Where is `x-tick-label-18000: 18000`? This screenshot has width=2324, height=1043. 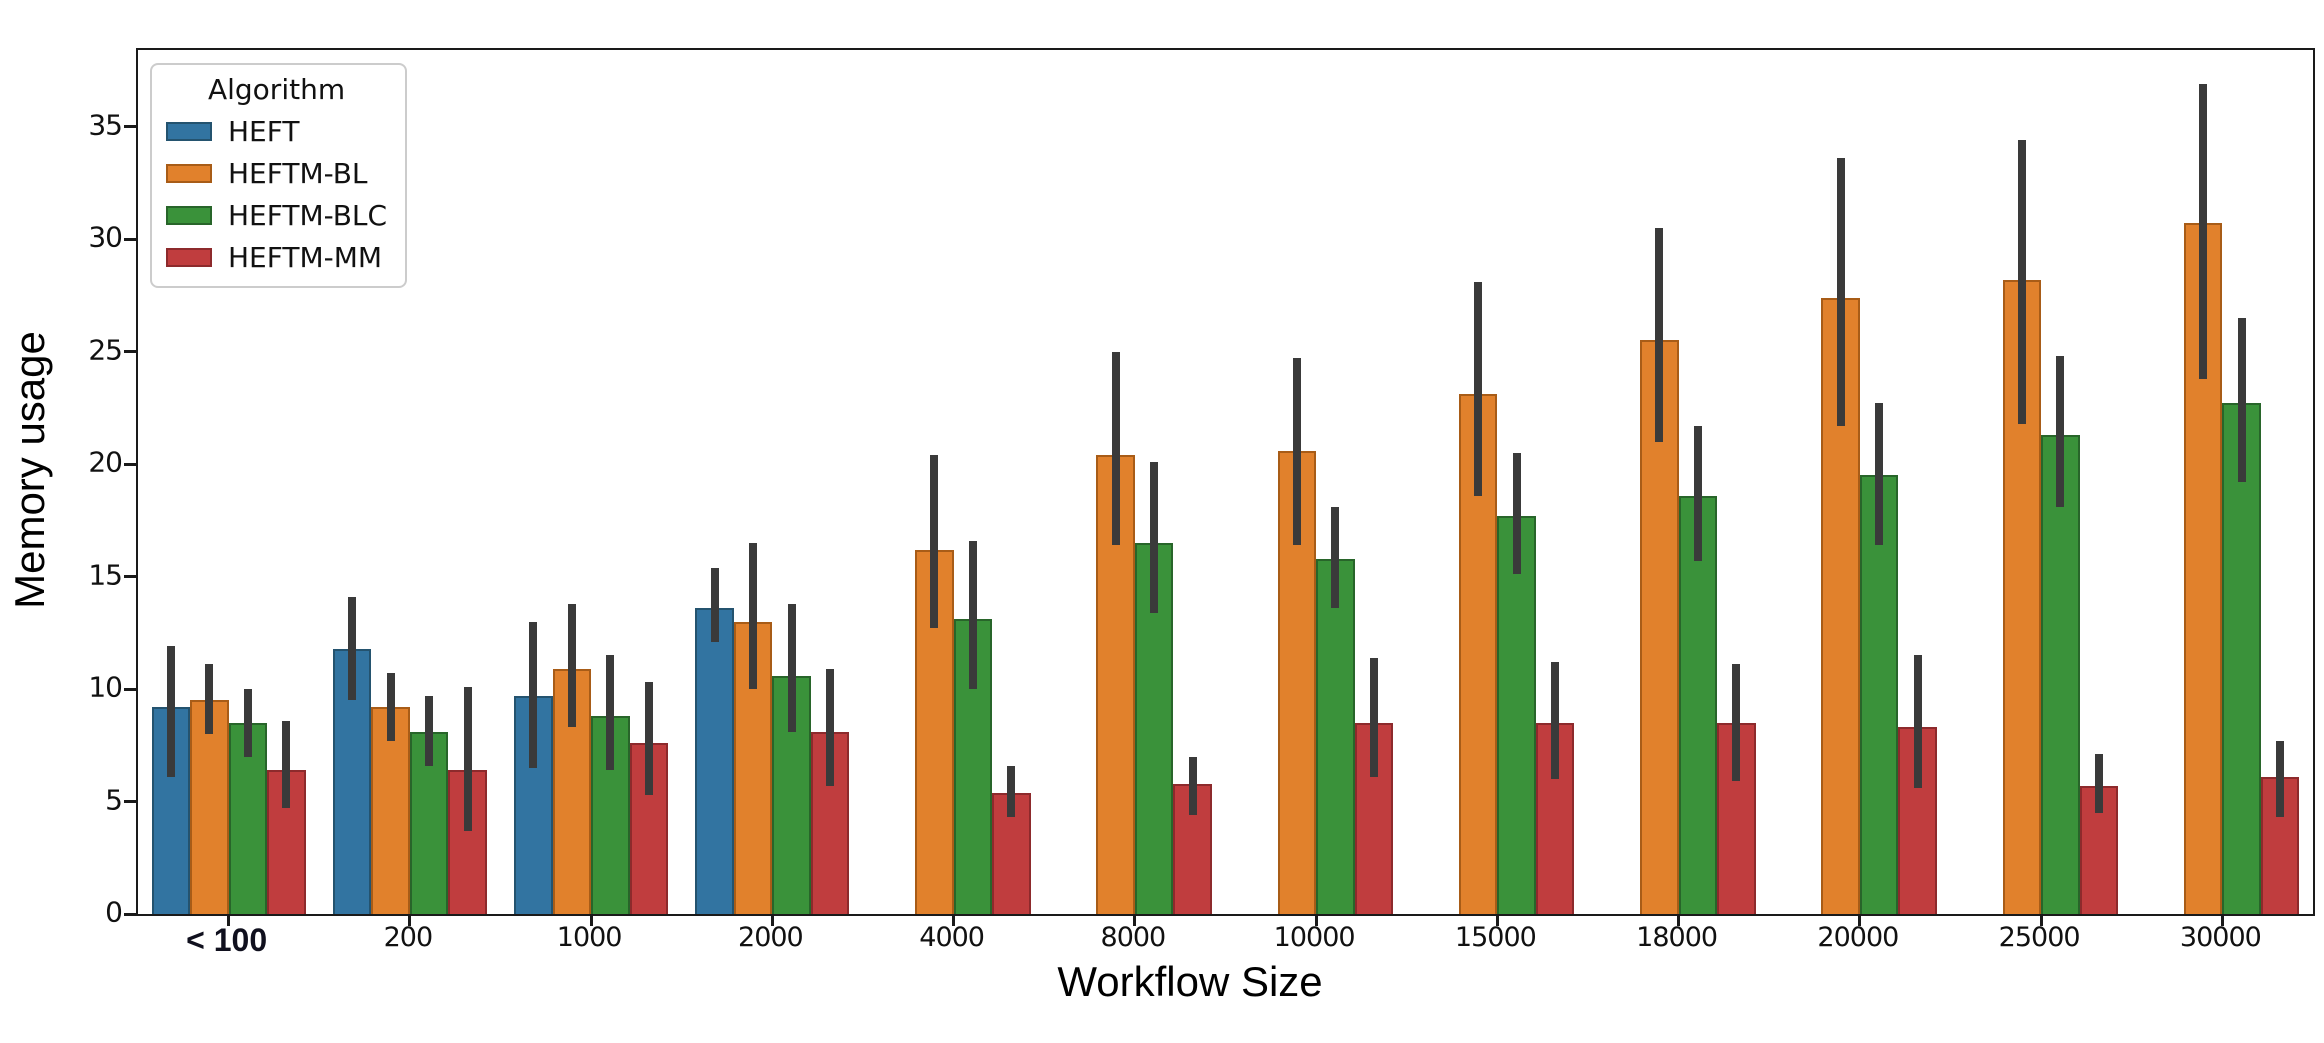
x-tick-label-18000: 18000 is located at coordinates (1677, 937).